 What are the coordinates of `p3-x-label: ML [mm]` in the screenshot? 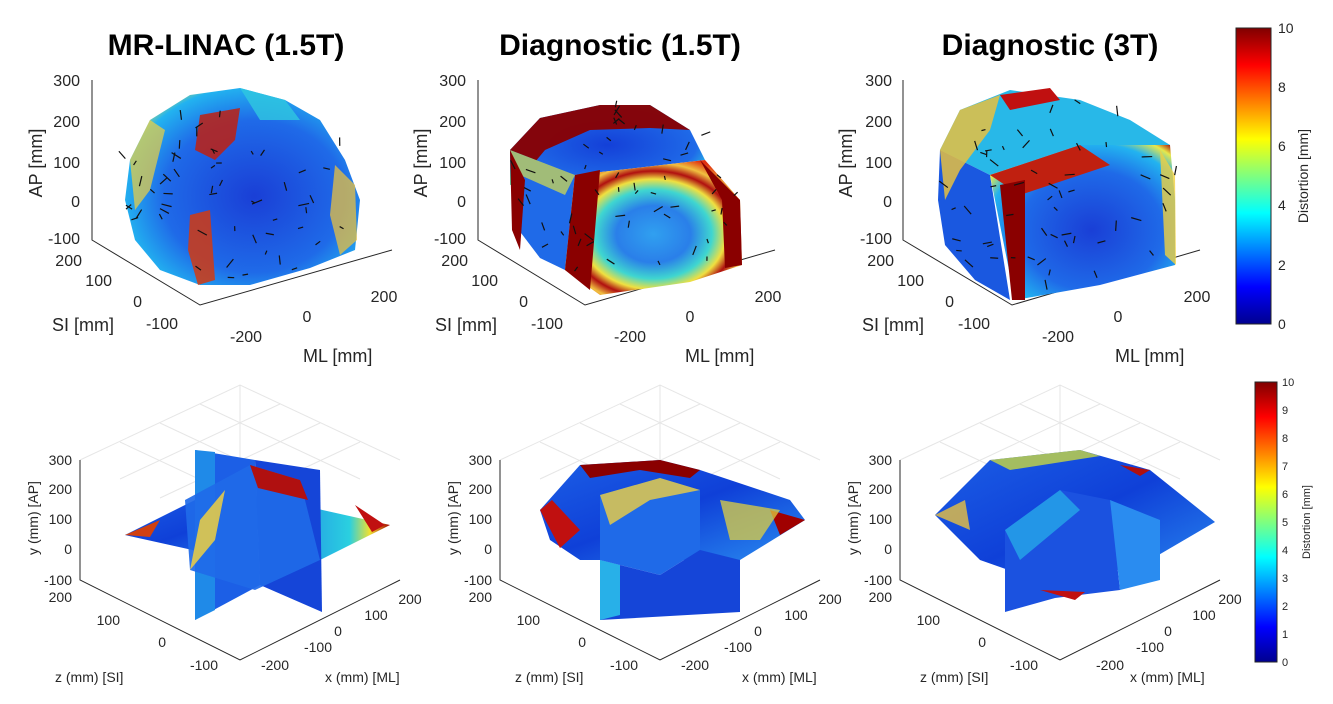 It's located at (1149, 356).